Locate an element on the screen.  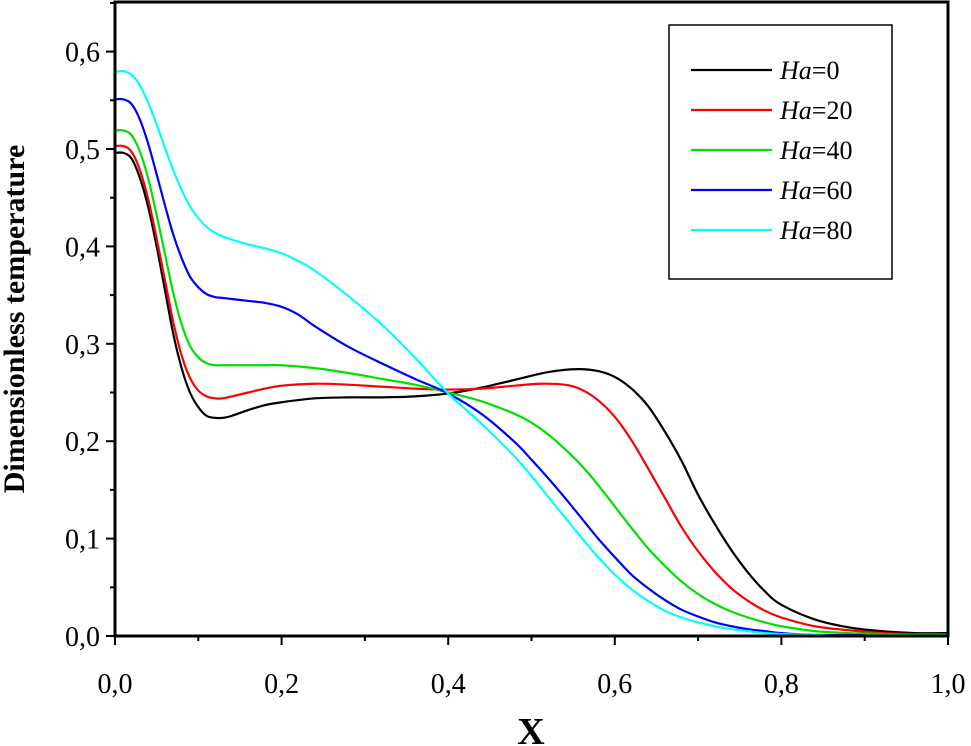
y-tick-label: 0,2 is located at coordinates (82, 442).